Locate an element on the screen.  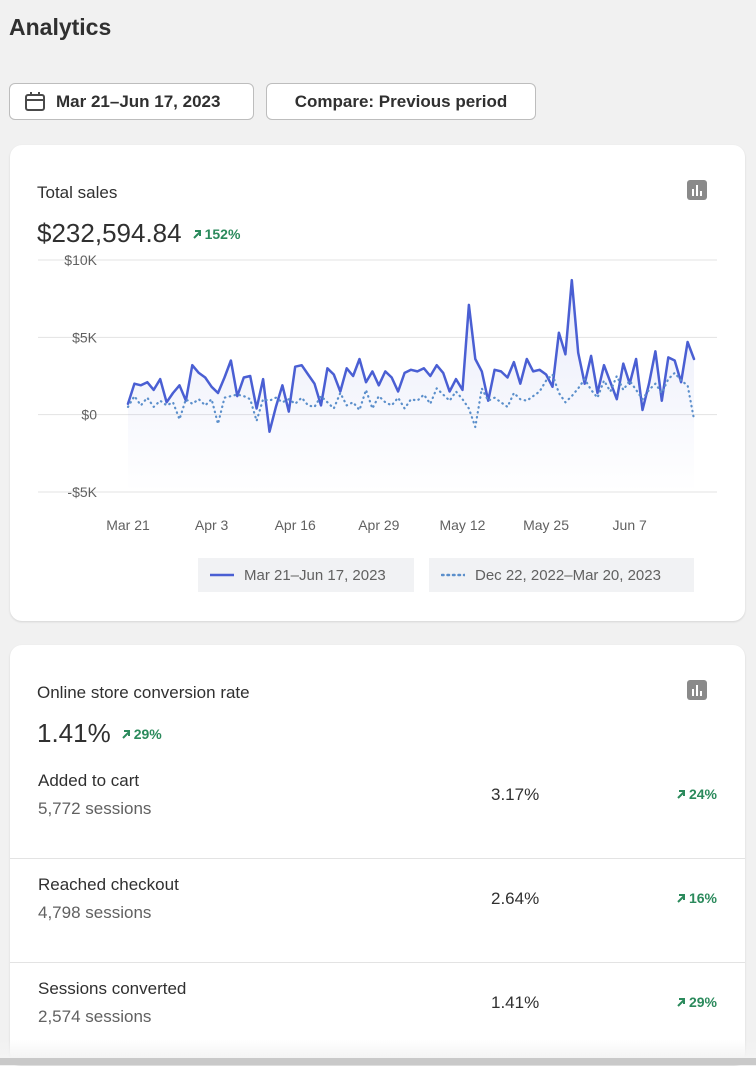
legend-dotted-swatch is located at coordinates (453, 575).